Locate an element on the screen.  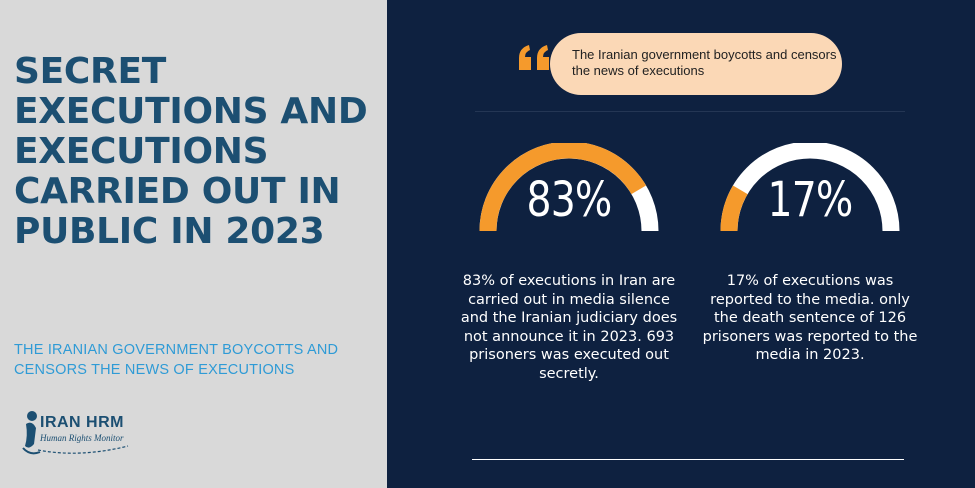
logo-name: IRAN HRM is located at coordinates (82, 422).